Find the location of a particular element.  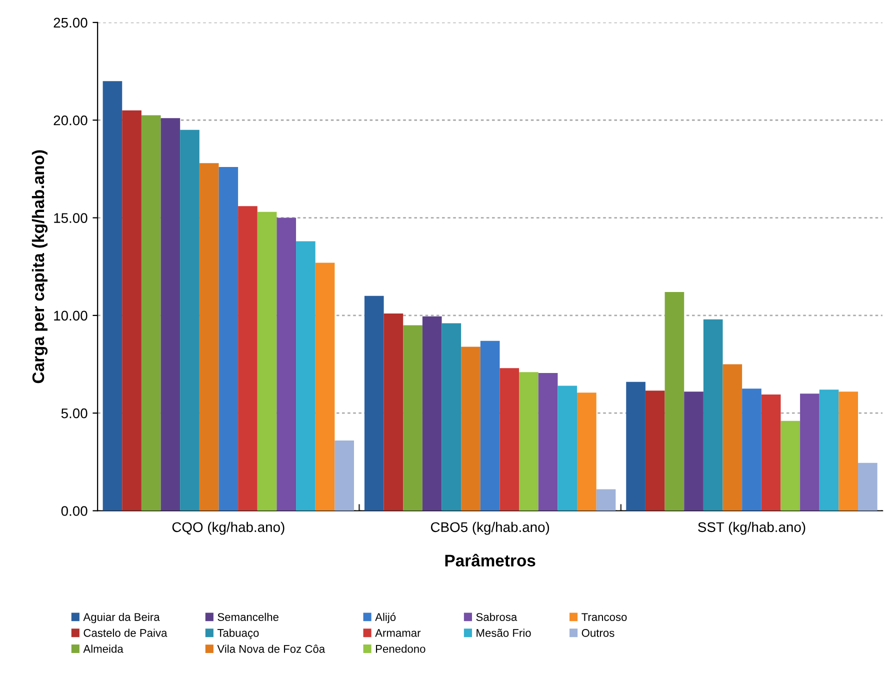

legend-label: Armamar is located at coordinates (398, 633).